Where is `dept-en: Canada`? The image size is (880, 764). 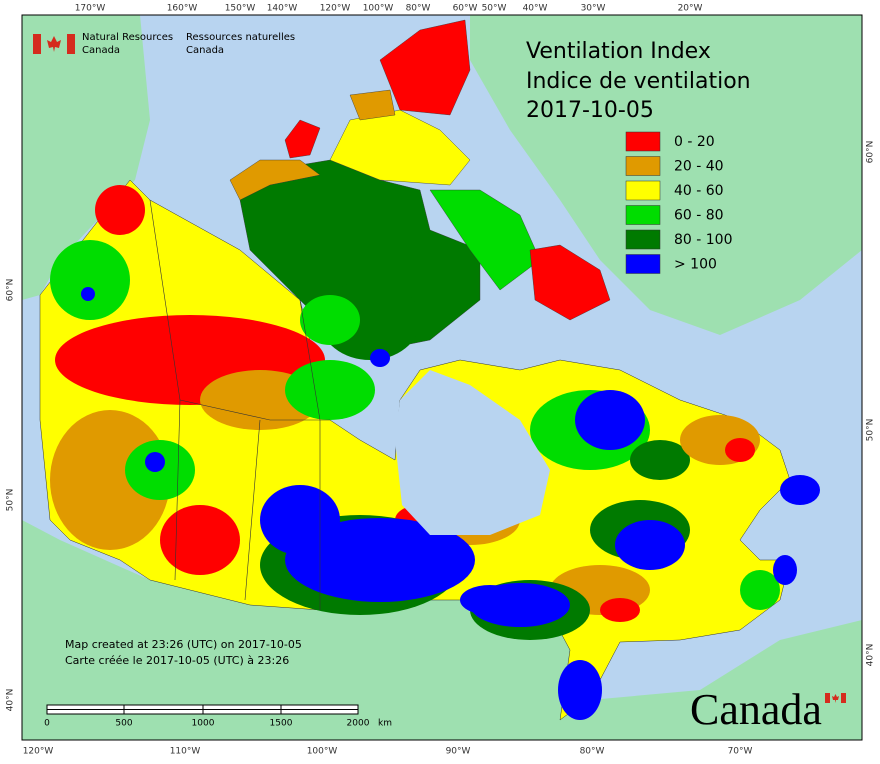
dept-en: Canada is located at coordinates (101, 50).